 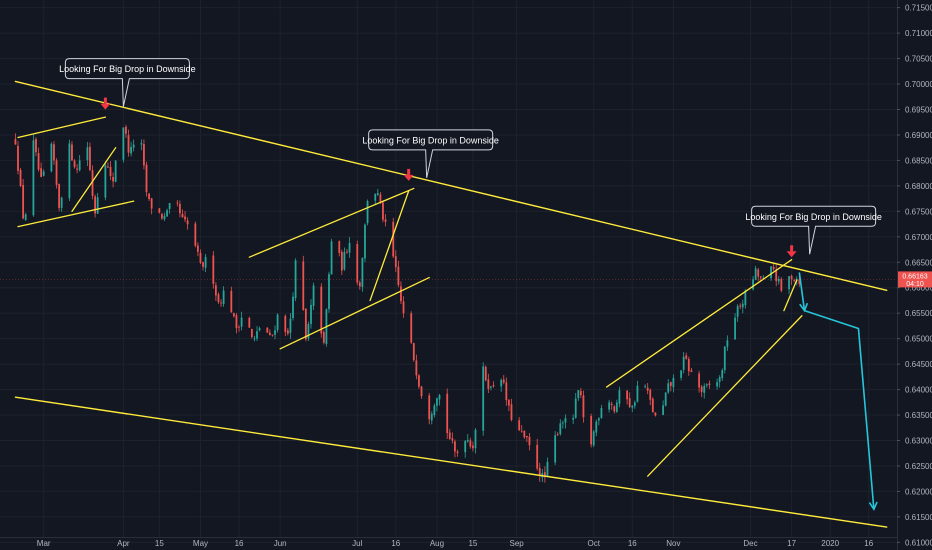 I want to click on x-tick-label: Jun, so click(x=280, y=543).